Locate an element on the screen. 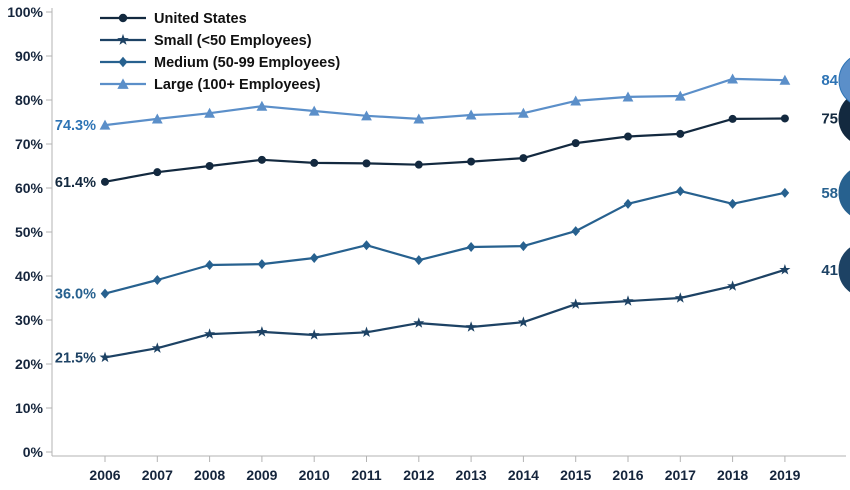 This screenshot has width=850, height=490. x-tick-label: 2015 is located at coordinates (575, 475).